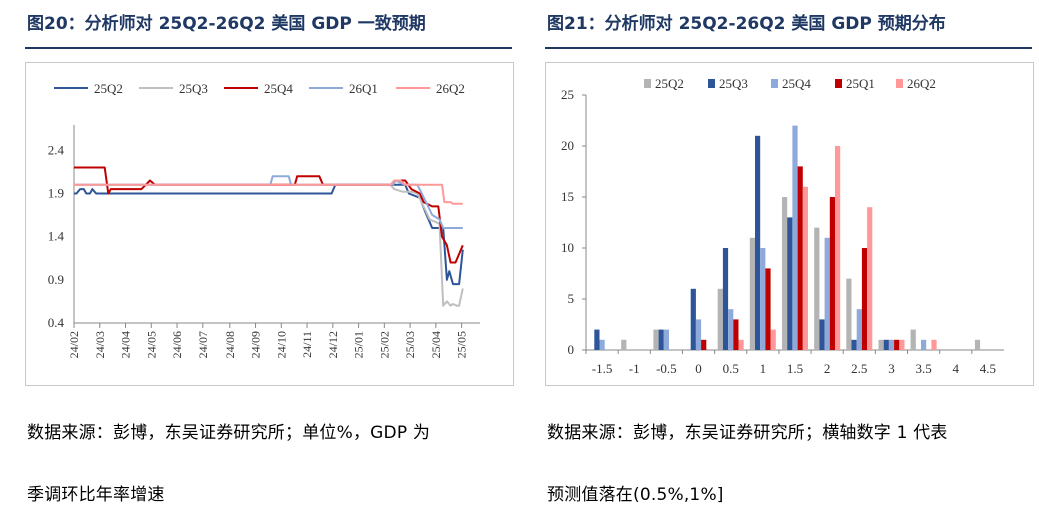 The image size is (1039, 512). Describe the element at coordinates (849, 314) in the screenshot. I see `bar-25Q2-2.5` at that location.